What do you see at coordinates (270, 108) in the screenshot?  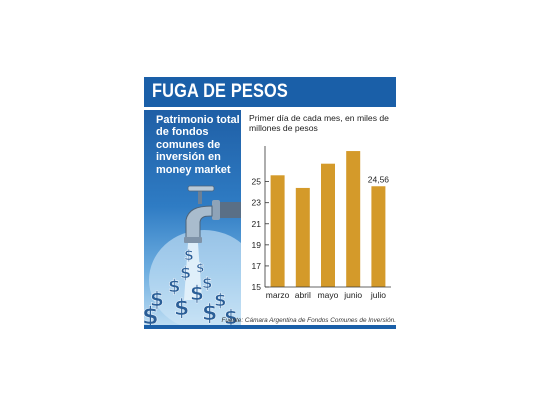 I see `header-divider` at bounding box center [270, 108].